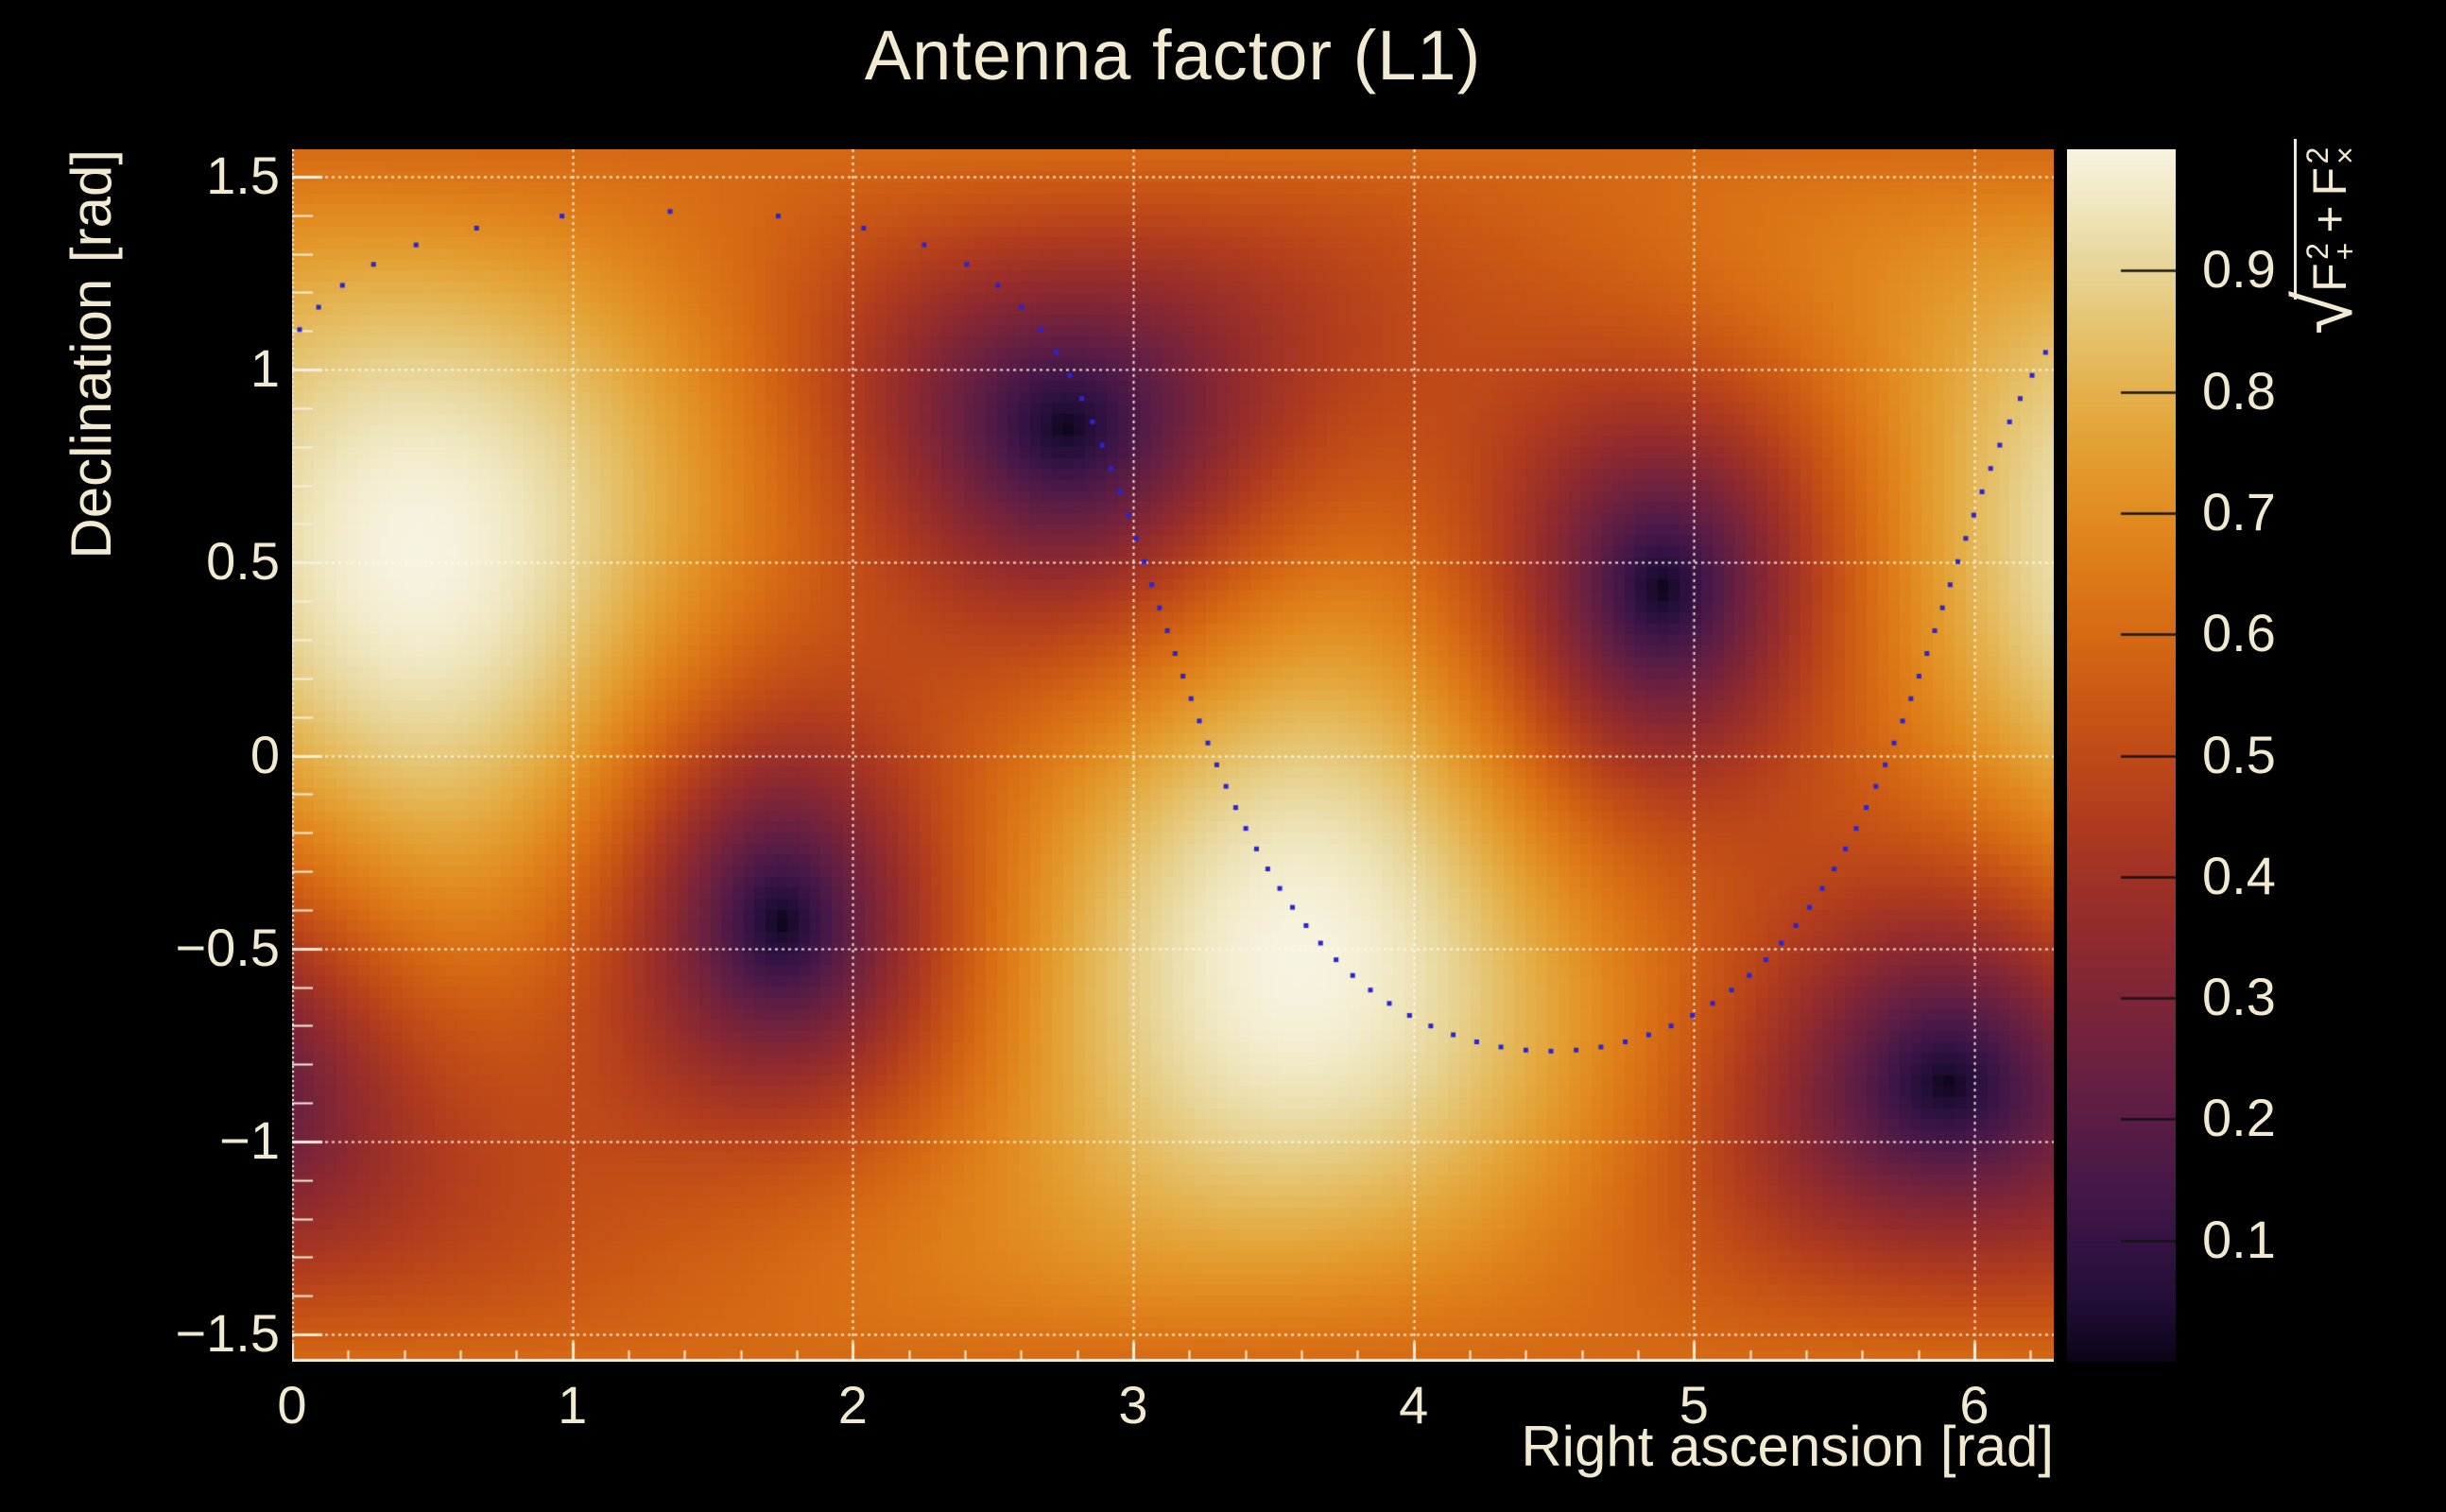 This screenshot has width=2446, height=1512. Describe the element at coordinates (2329, 181) in the screenshot. I see `f-cross-base: F` at that location.